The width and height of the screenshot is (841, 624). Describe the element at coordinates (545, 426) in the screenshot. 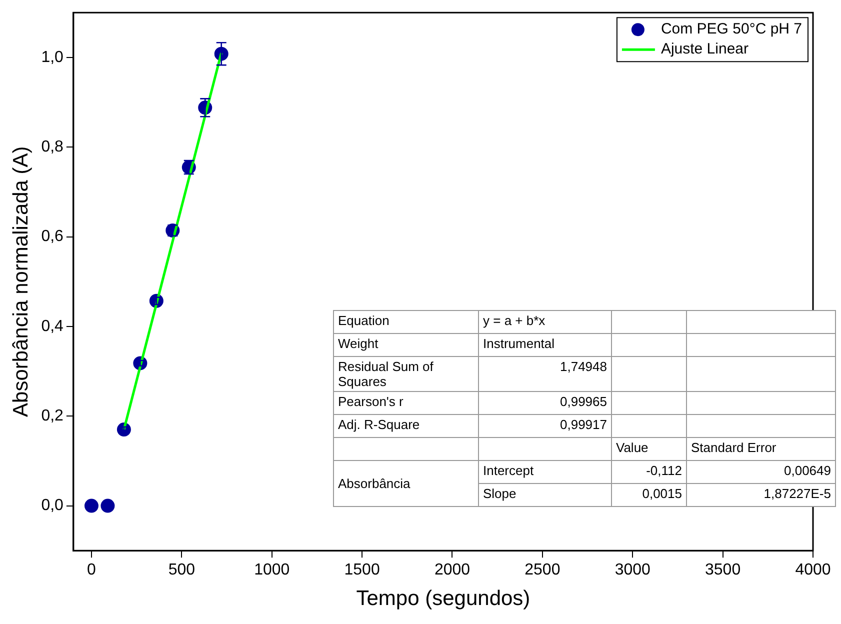

I see `annotation: 0,99917` at that location.